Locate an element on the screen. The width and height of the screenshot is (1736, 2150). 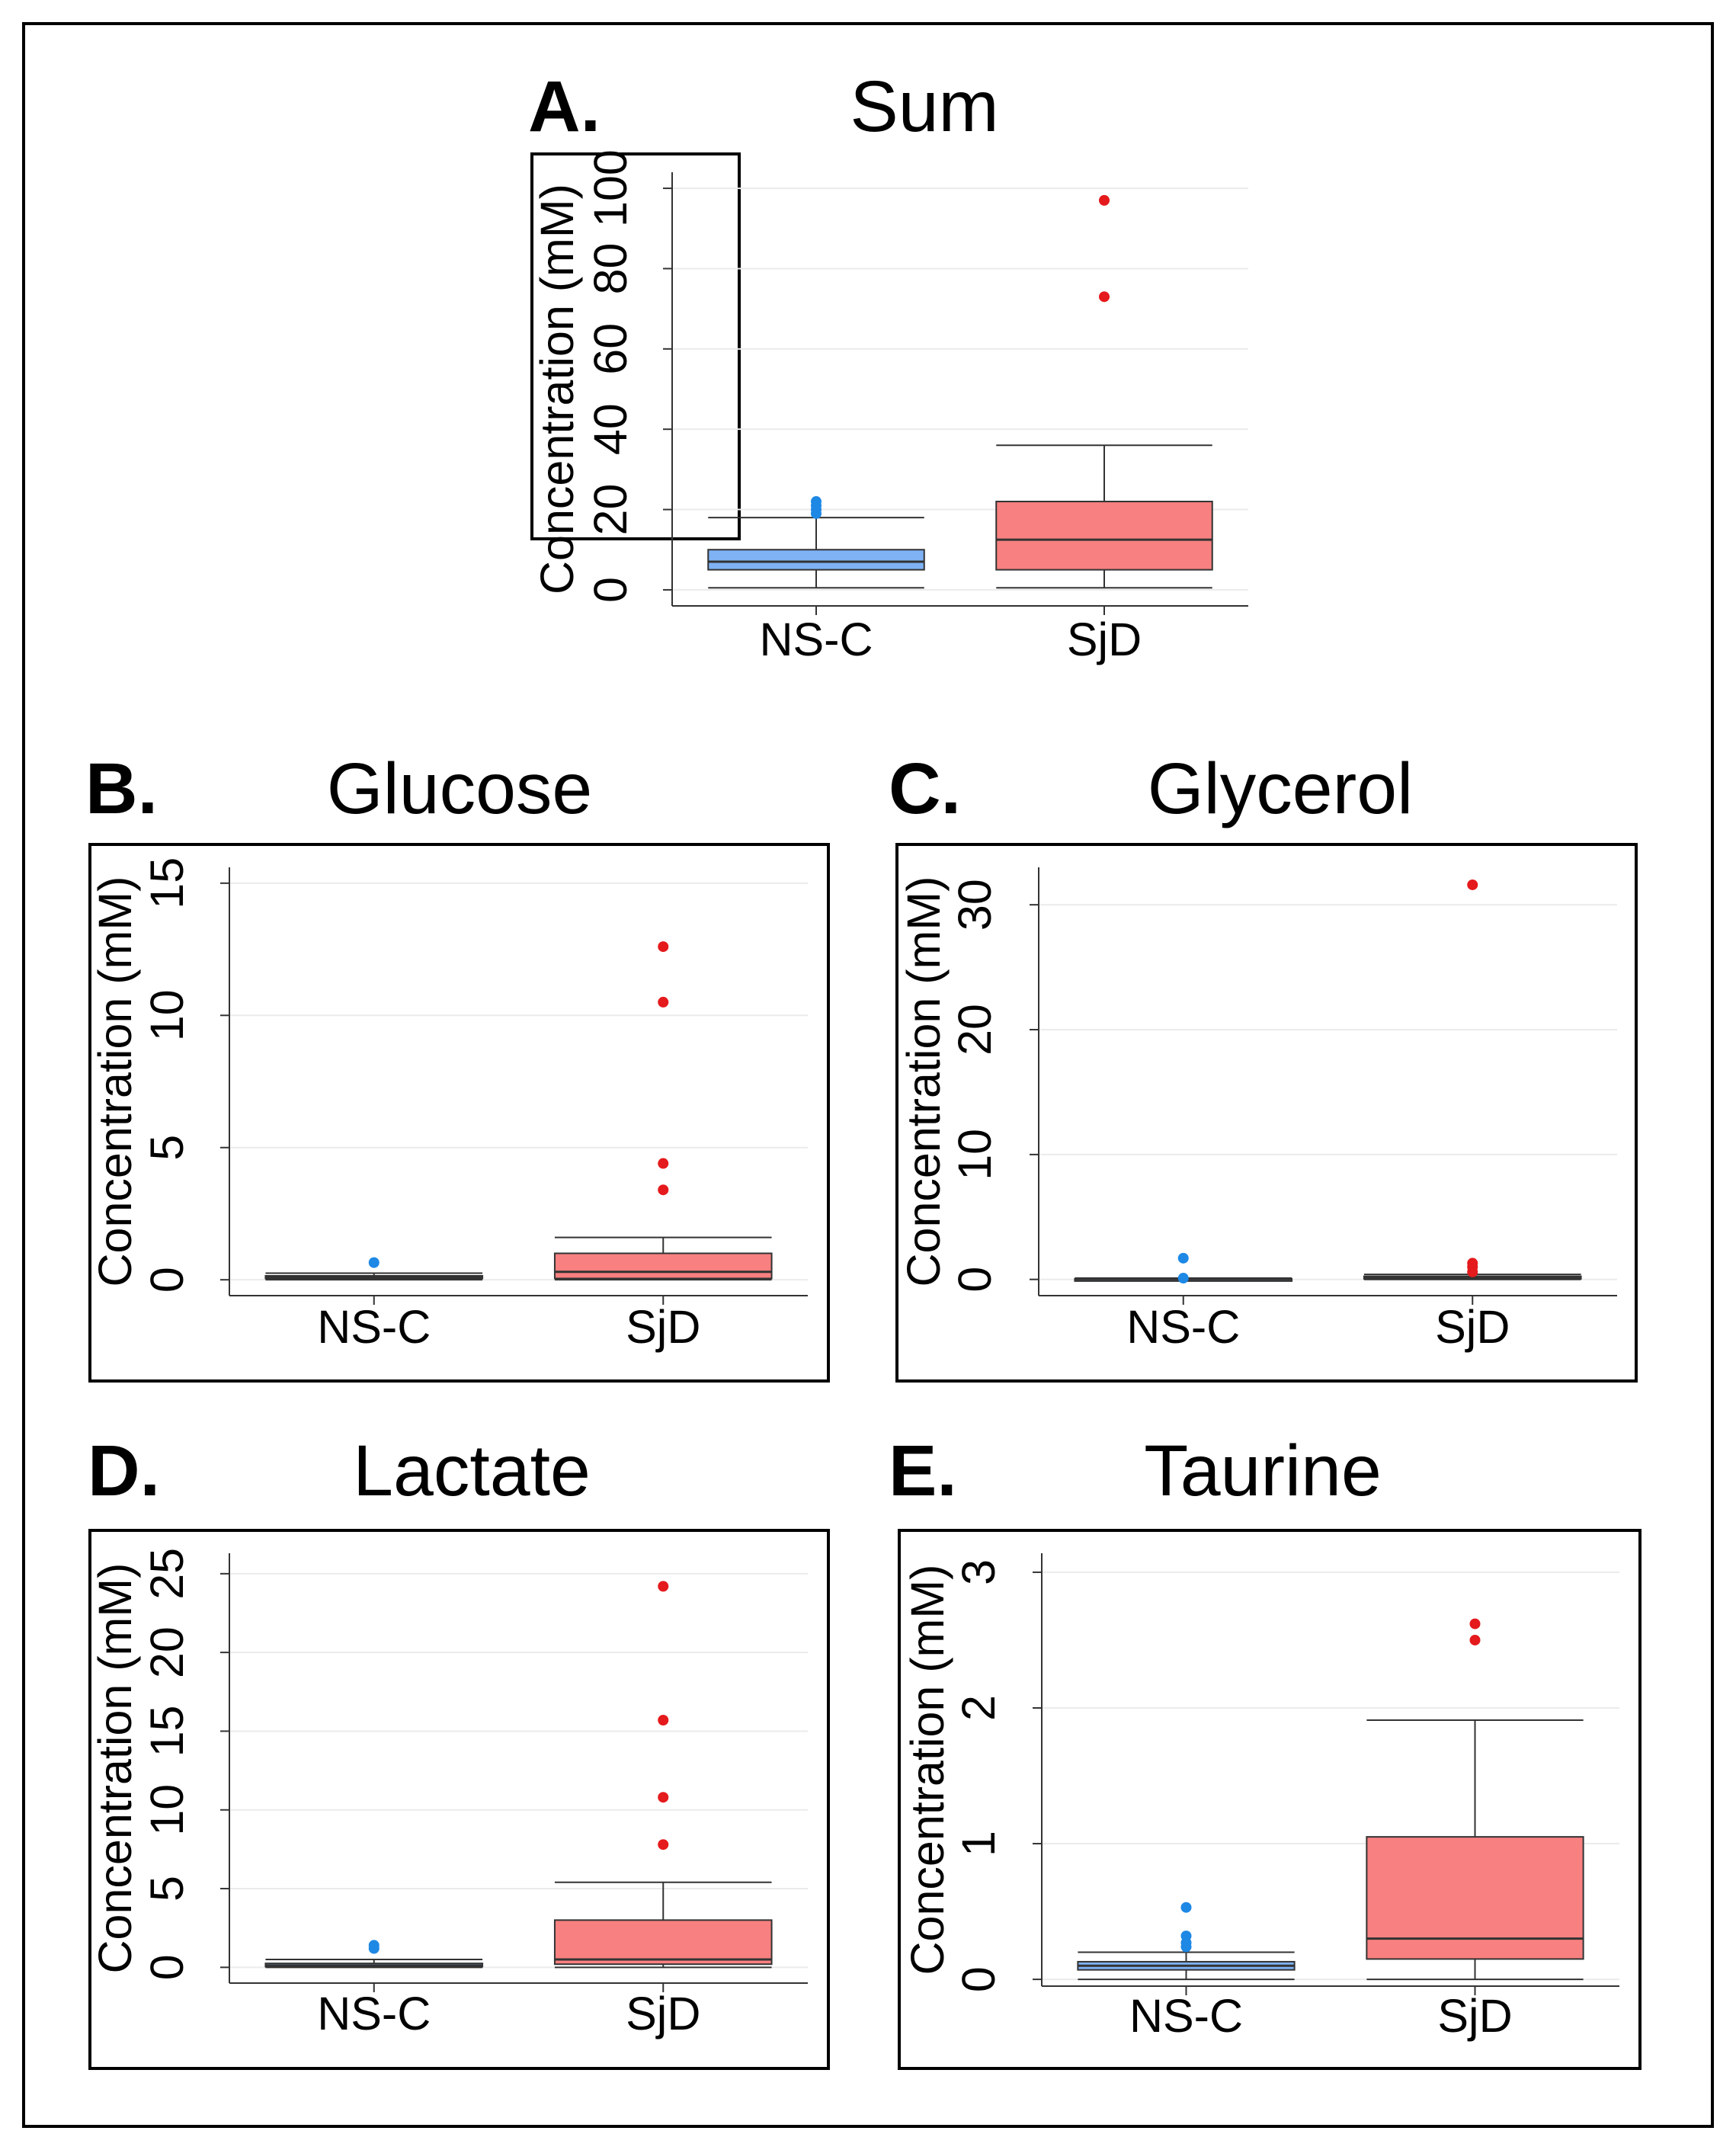
y-tick-label: 100 is located at coordinates (611, 188).